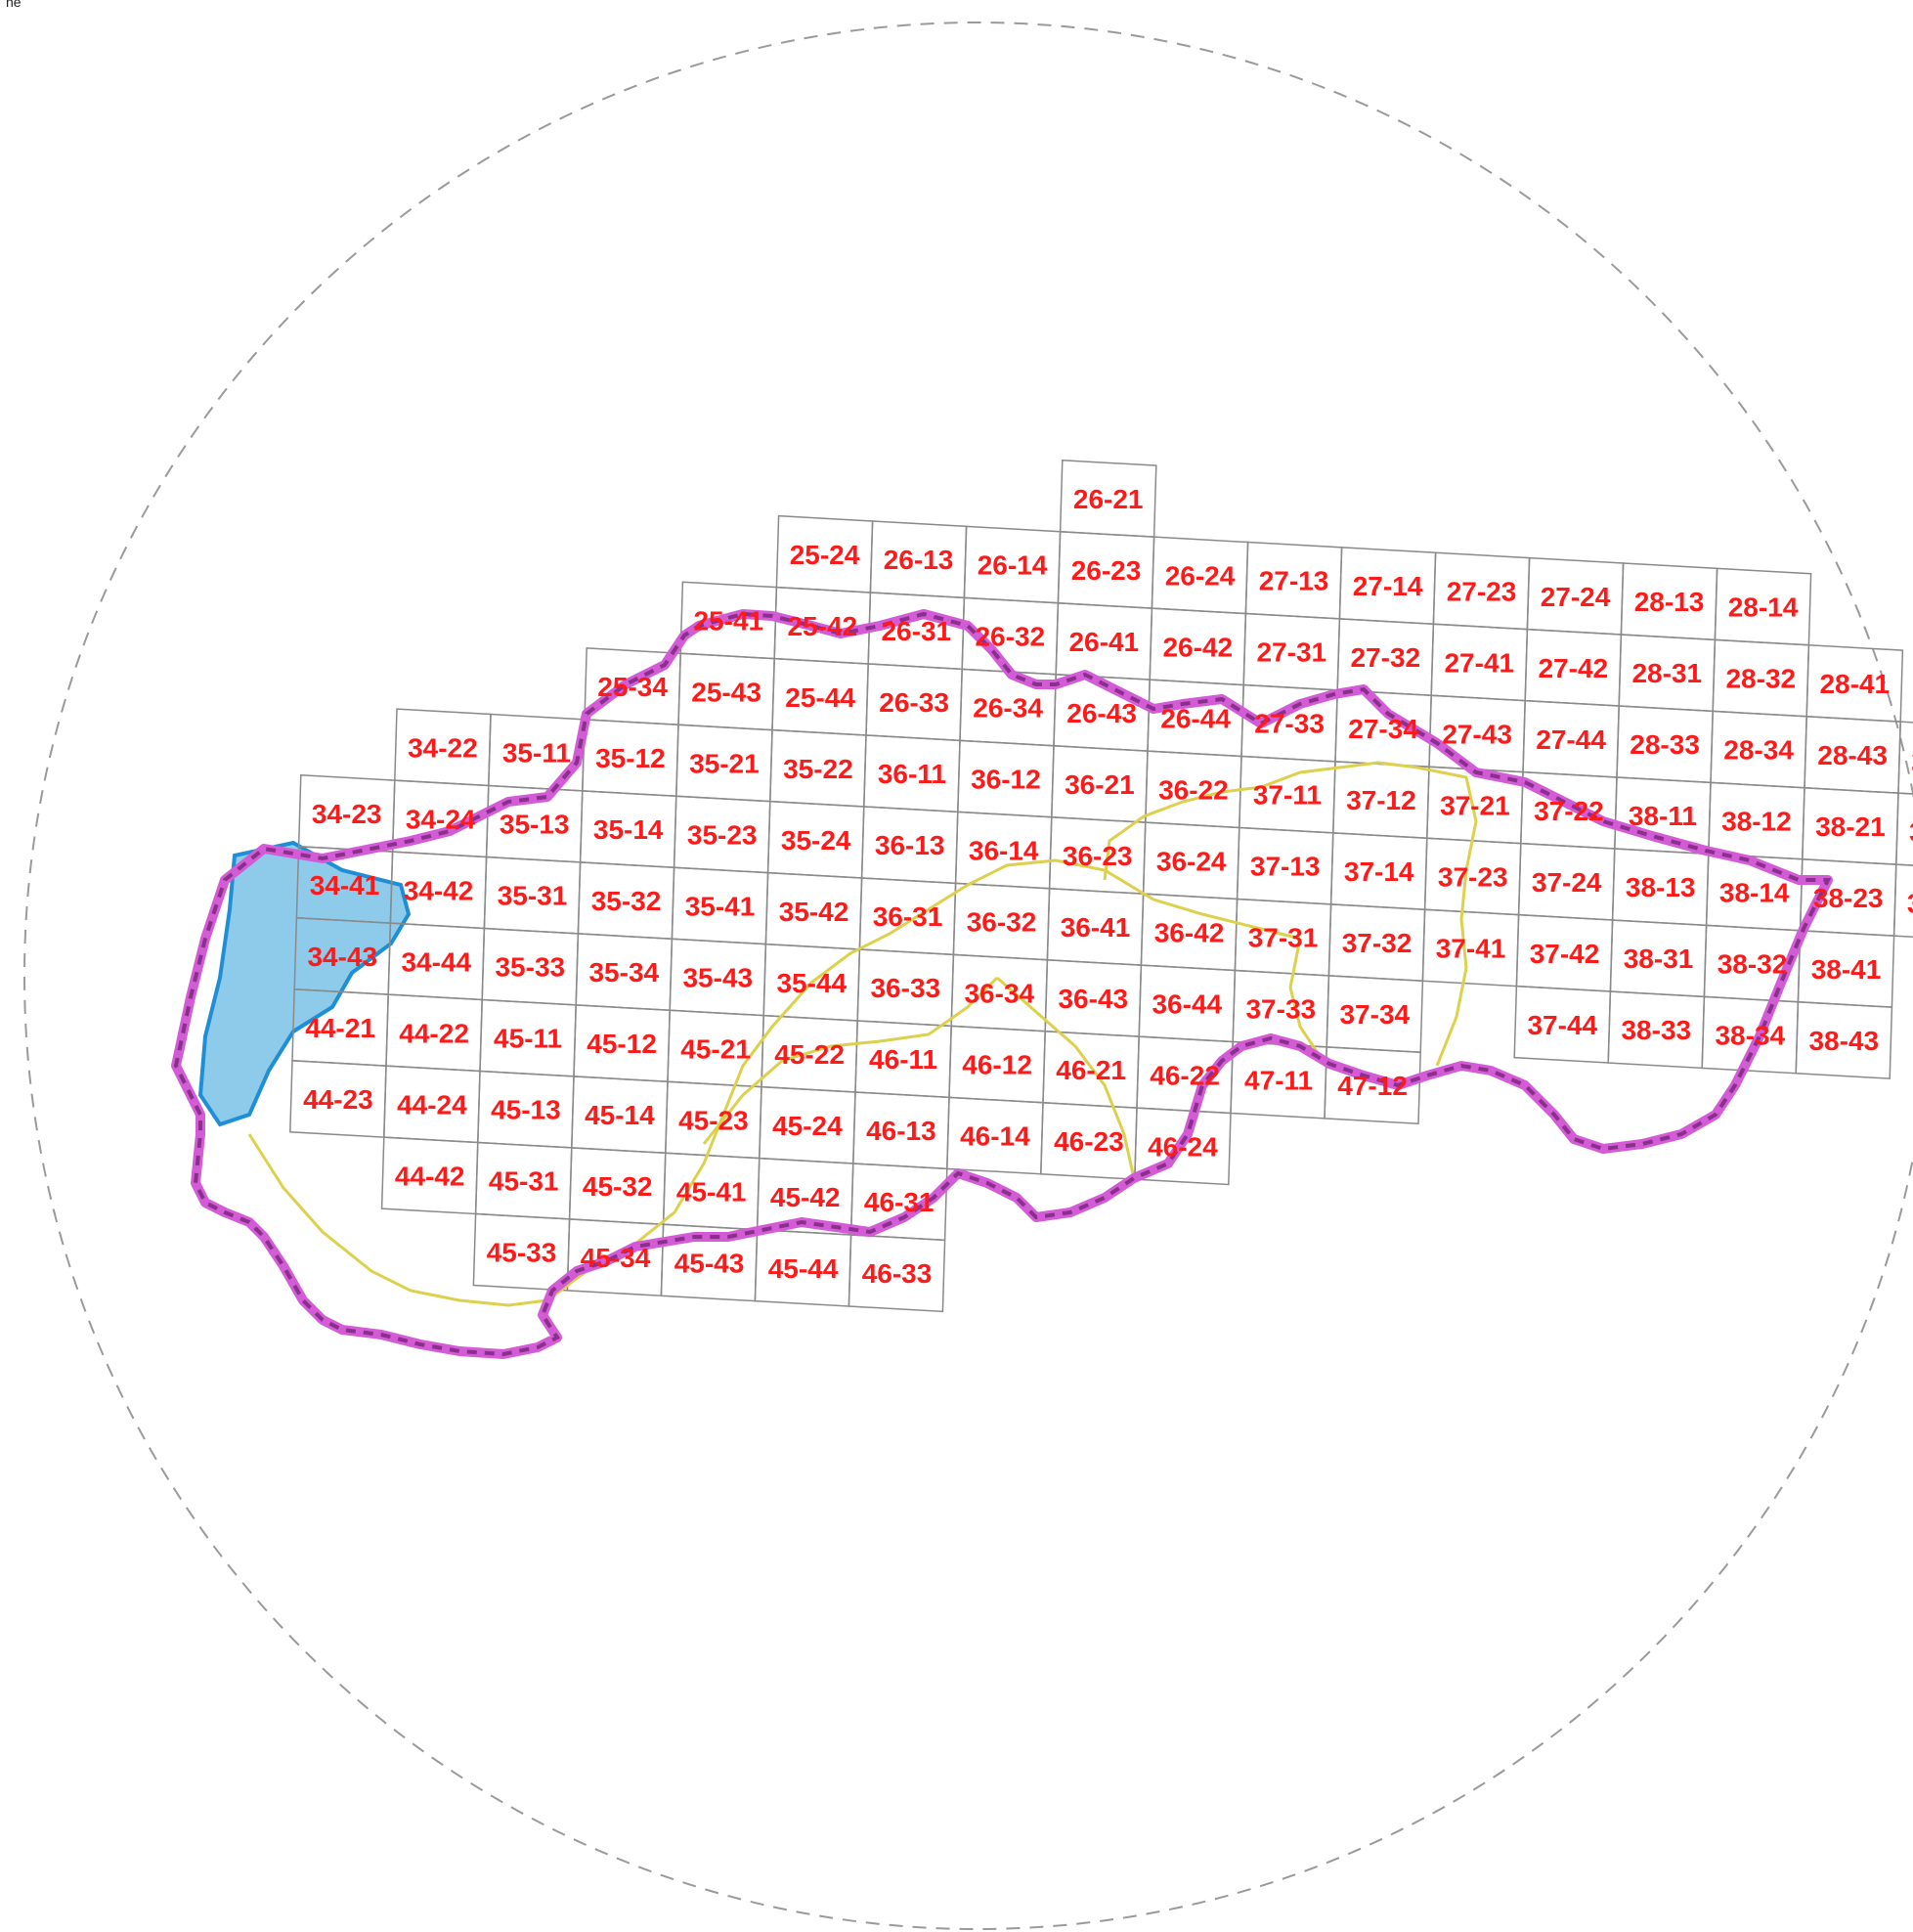  I want to click on sheet-label-45-34: 45-34, so click(616, 1258).